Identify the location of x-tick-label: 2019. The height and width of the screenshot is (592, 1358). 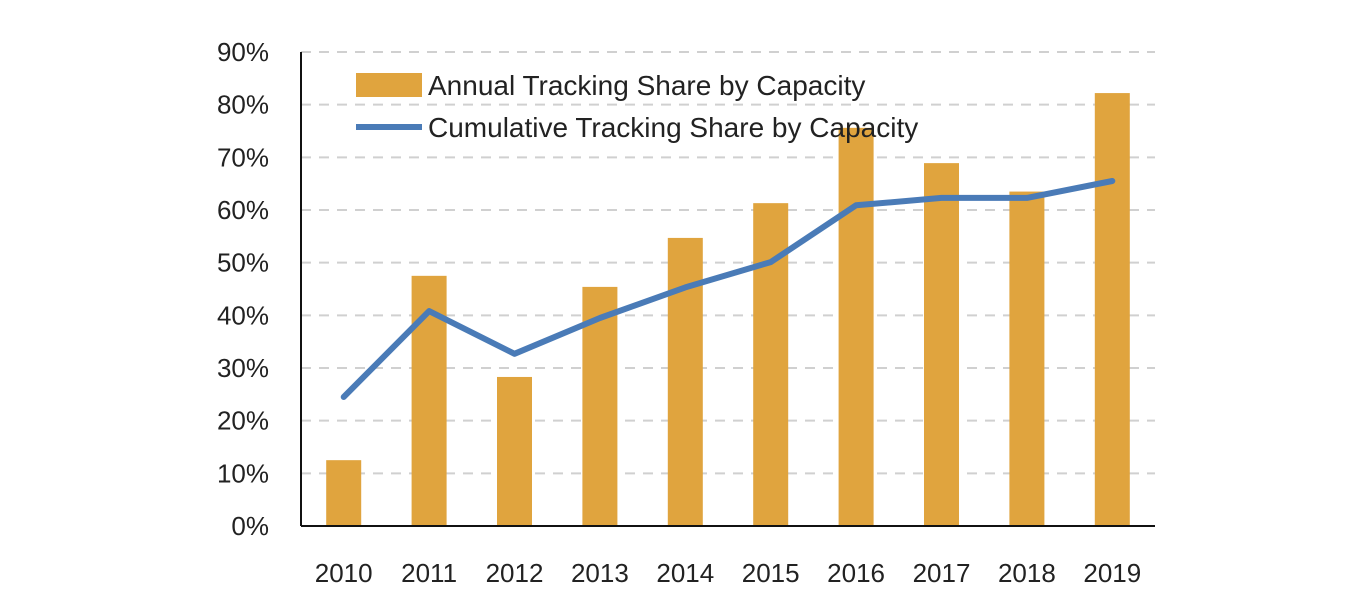
(1112, 573).